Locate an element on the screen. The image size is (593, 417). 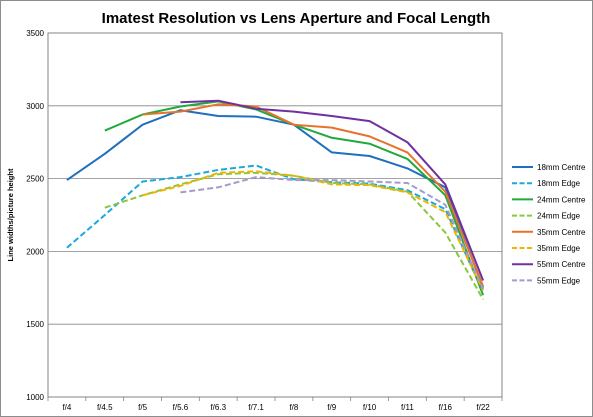
x-tick-label: f/4.5 is located at coordinates (105, 407).